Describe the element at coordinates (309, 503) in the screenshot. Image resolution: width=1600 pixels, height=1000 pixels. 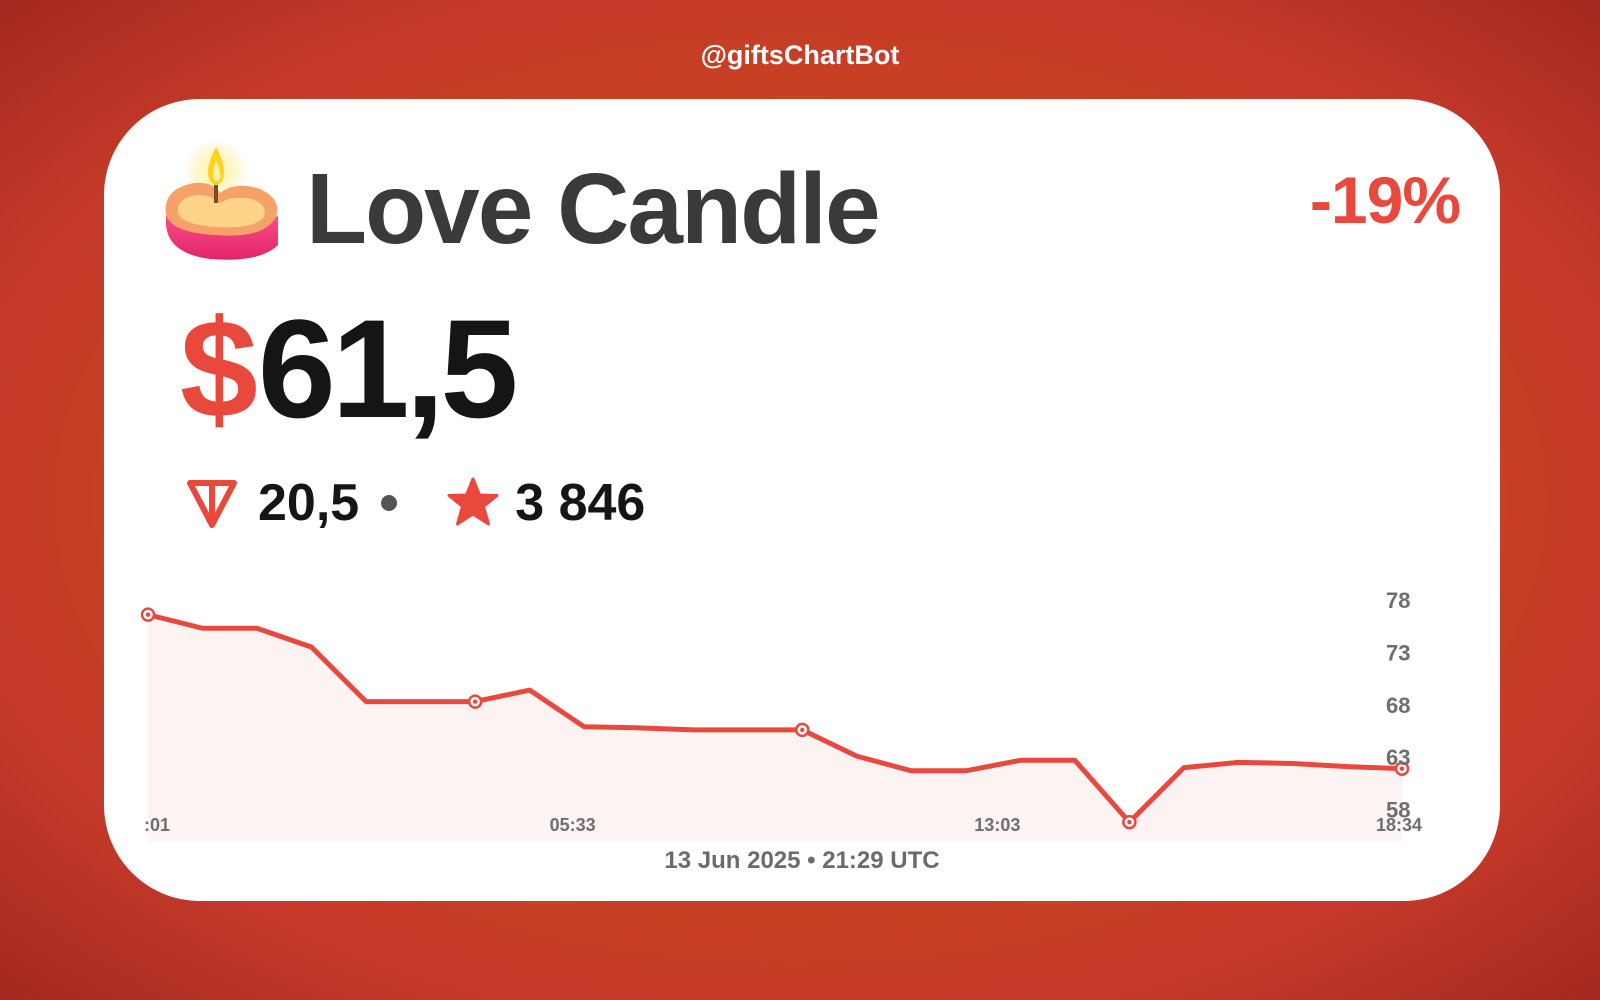
I see `ton-price-value: 20,5` at that location.